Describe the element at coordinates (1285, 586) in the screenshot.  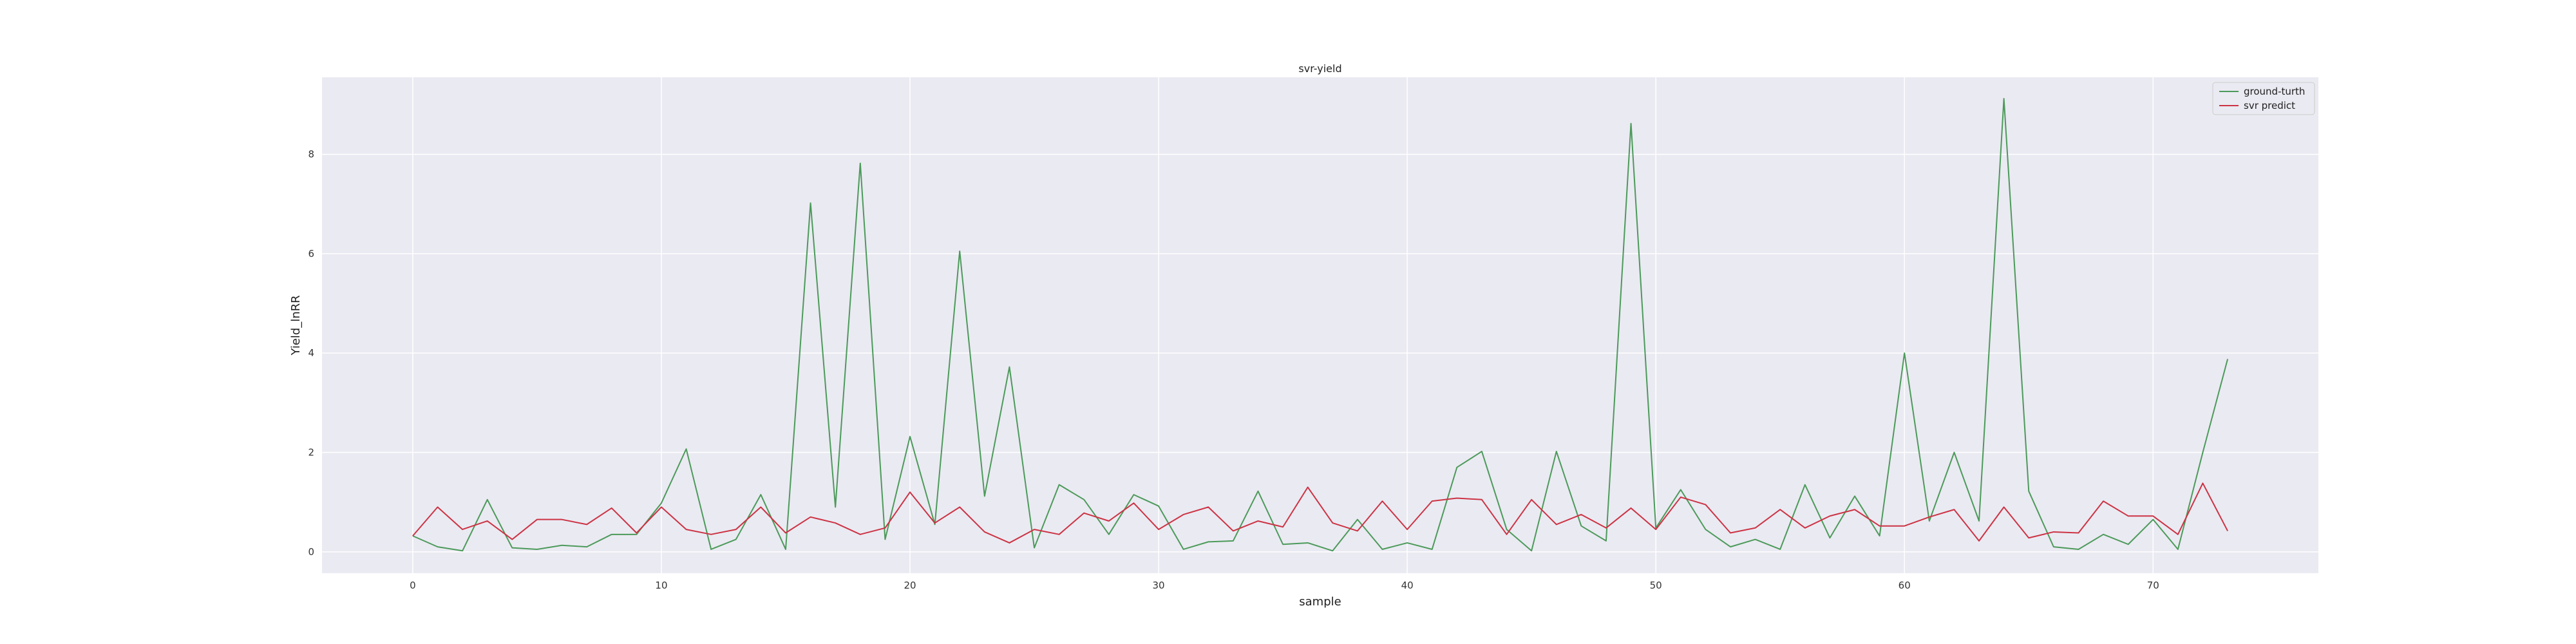
I see `x-ticks: 0 10 20 30 40 50 60 70` at that location.